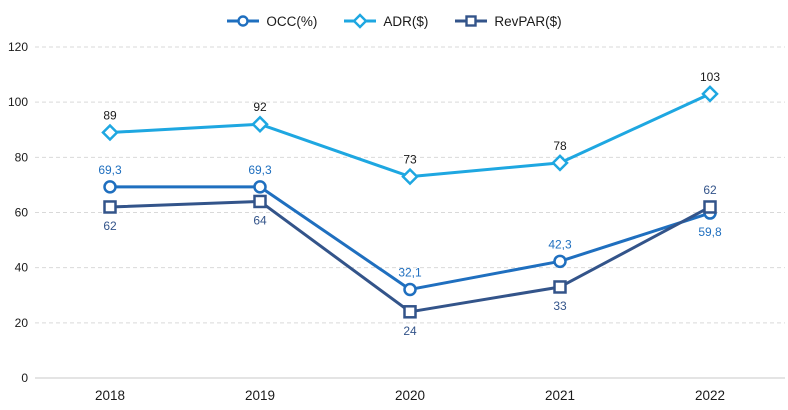 The image size is (788, 410). Describe the element at coordinates (260, 124) in the screenshot. I see `data-point-adr-2019` at that location.